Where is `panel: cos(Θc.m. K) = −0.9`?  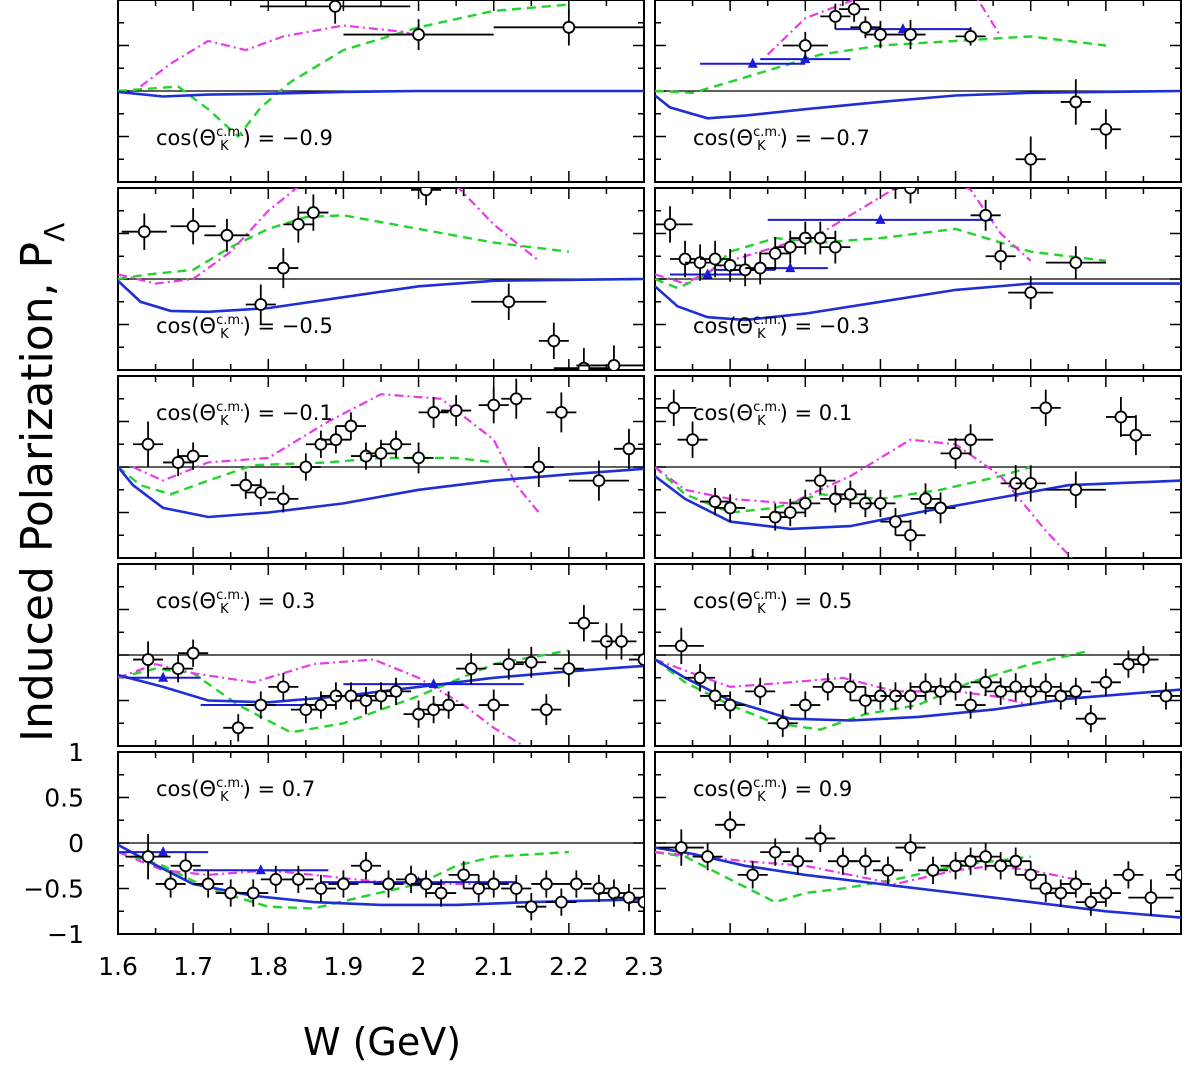
panel: cos(Θc.m. K) = −0.9 is located at coordinates (381, 91).